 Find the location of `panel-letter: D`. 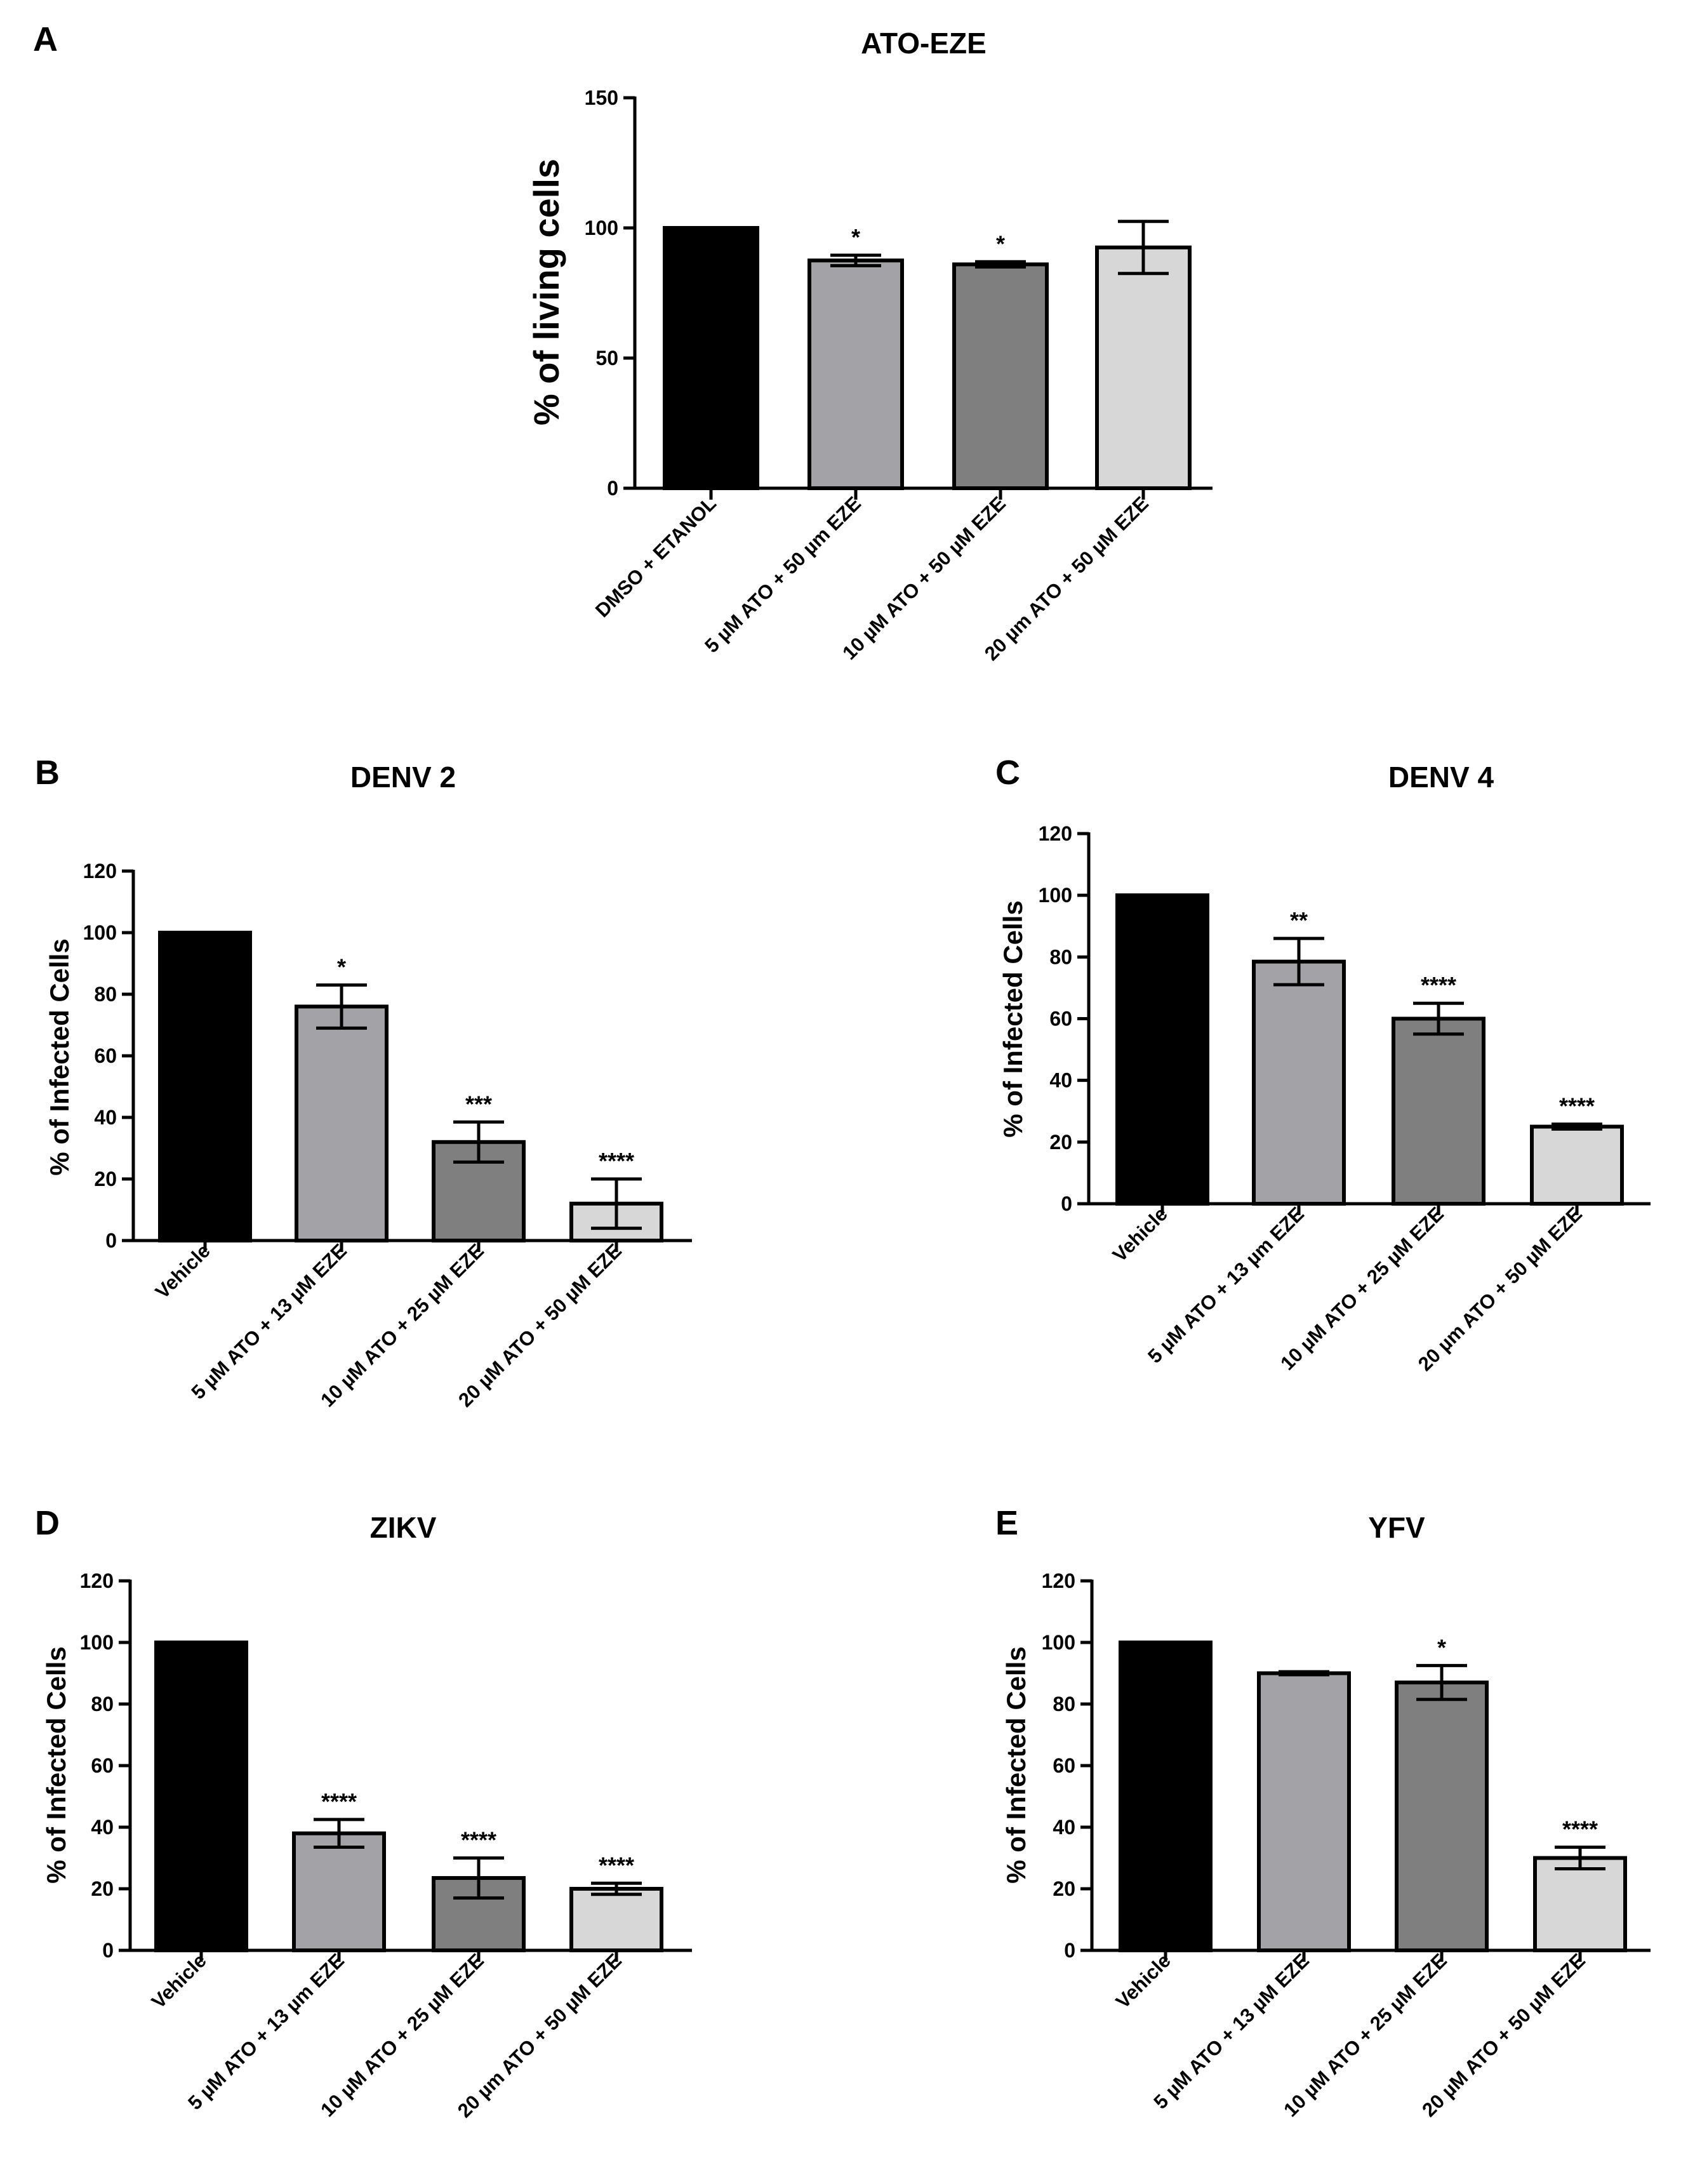

panel-letter: D is located at coordinates (47, 1523).